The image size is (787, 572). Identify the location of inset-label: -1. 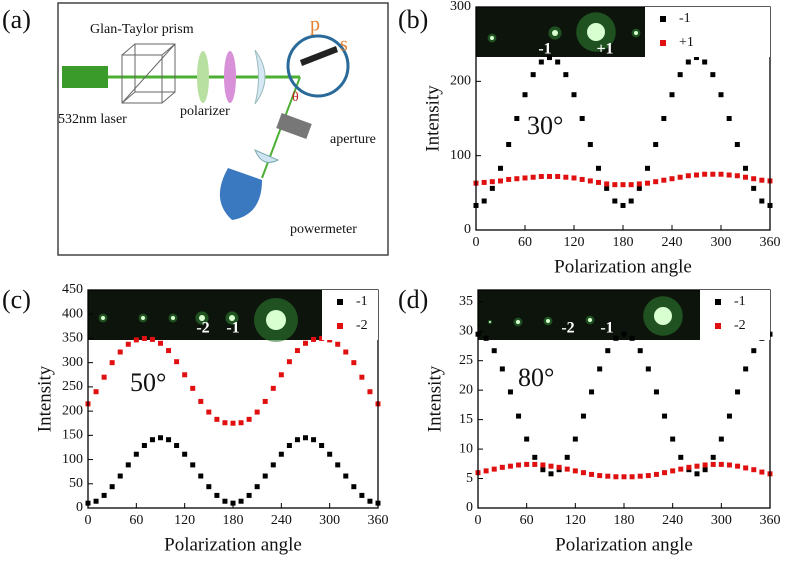
(606, 328).